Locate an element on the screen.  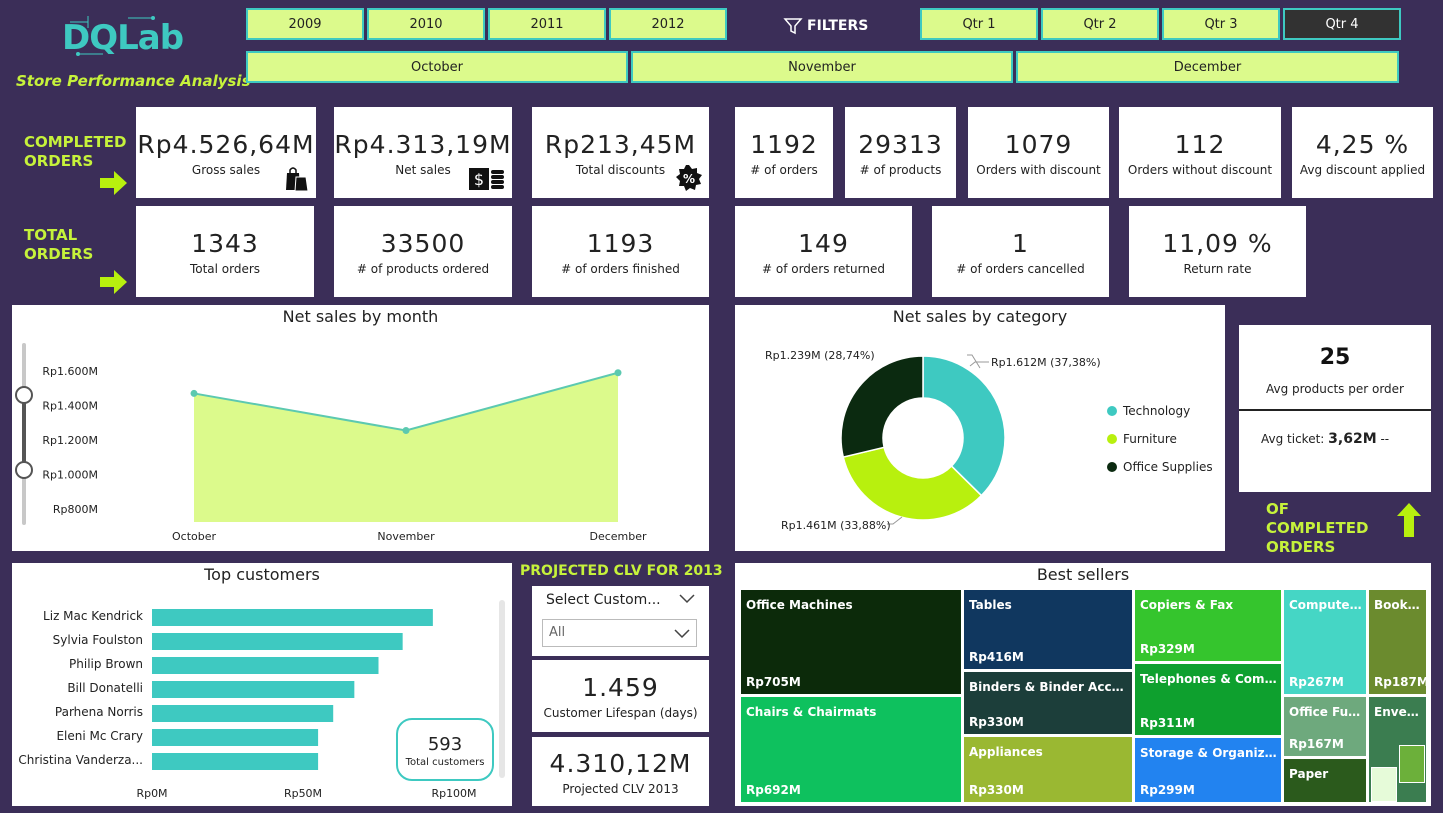
treemap-tile: Appliances Rp330M is located at coordinates (1048, 769).